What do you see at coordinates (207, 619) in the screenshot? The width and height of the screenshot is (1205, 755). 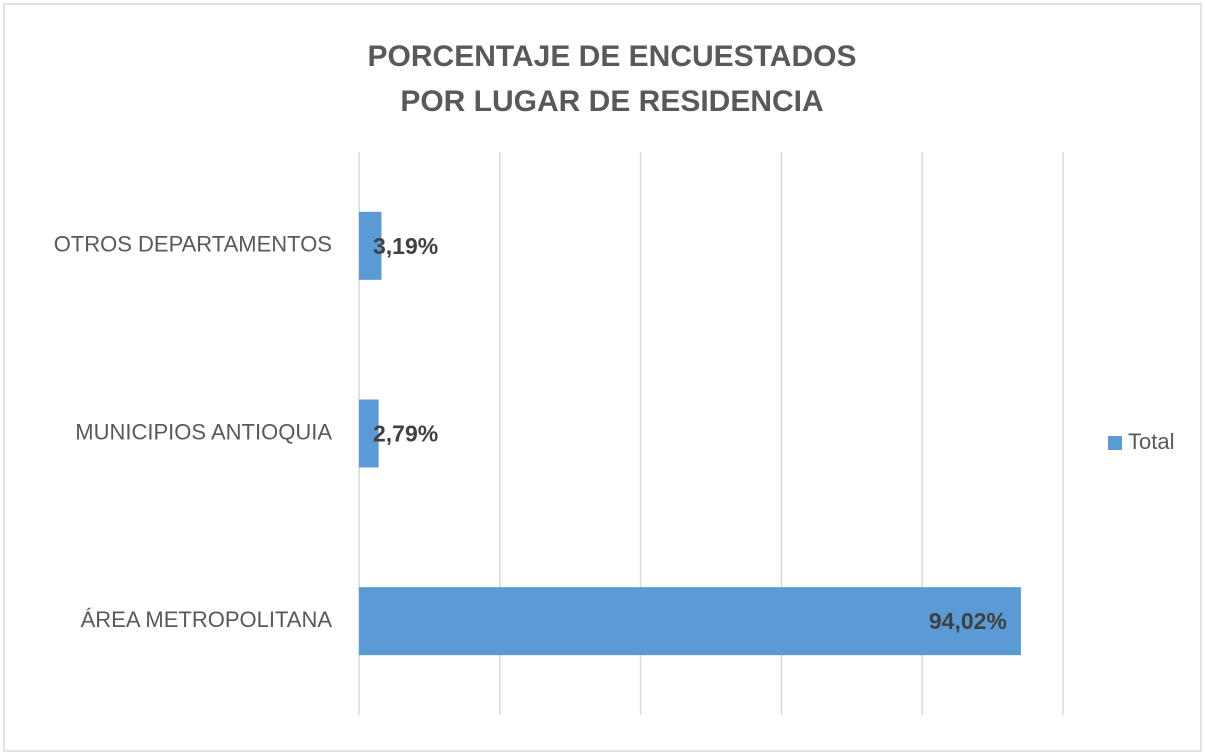 I see `y-tick-label: ÁREA METROPOLITANA` at bounding box center [207, 619].